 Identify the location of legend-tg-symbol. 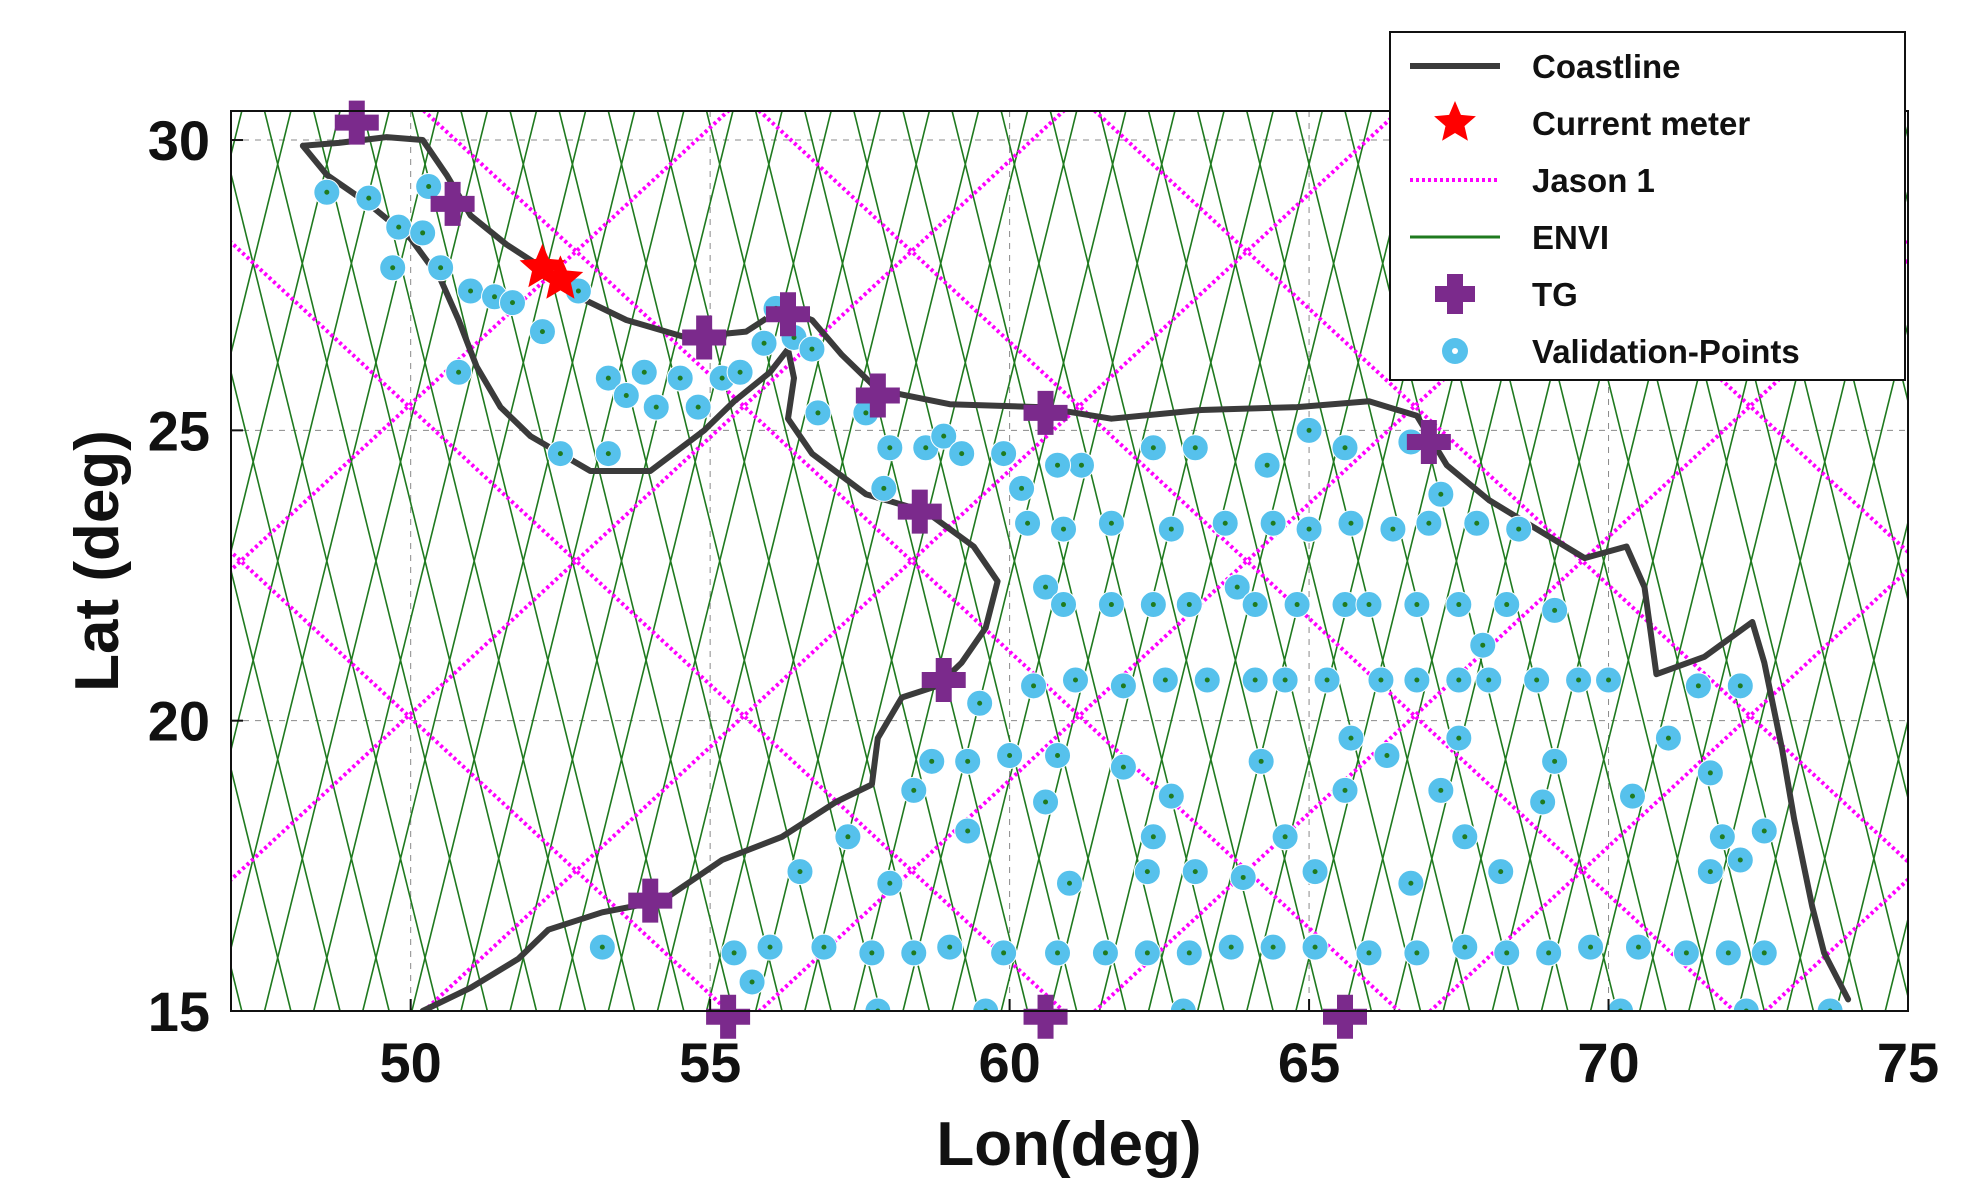
(1455, 294).